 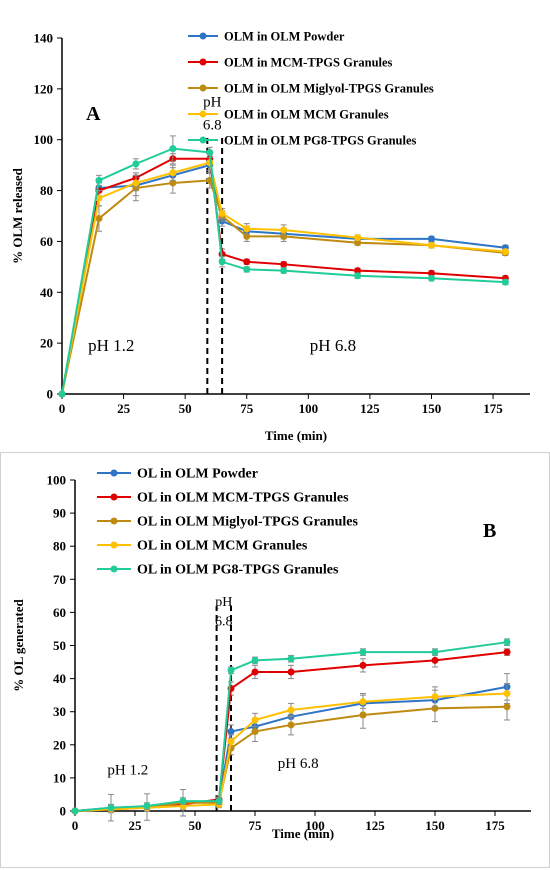 I want to click on ph-annotation: pH 6.8, so click(x=298, y=764).